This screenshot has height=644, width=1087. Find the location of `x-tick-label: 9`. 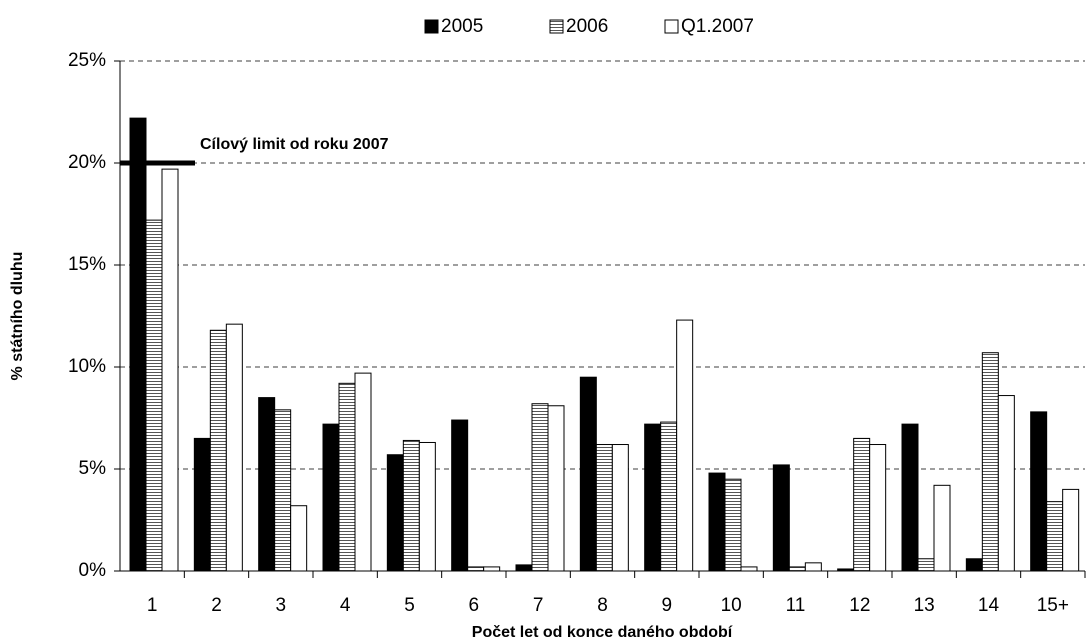

x-tick-label: 9 is located at coordinates (667, 605).